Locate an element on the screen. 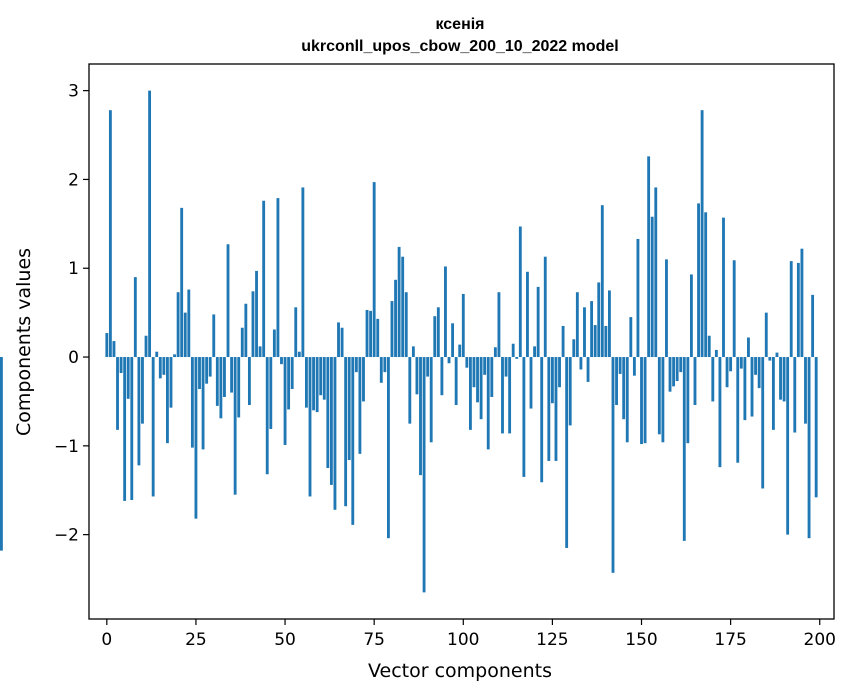  x-tick-label: 150 is located at coordinates (641, 640).